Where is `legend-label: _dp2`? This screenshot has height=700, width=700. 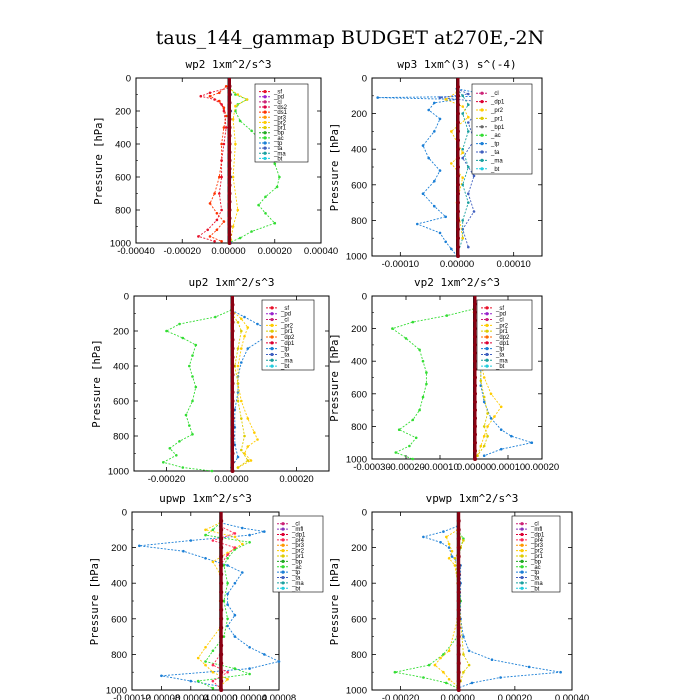 legend-label: _dp2 is located at coordinates (502, 338).